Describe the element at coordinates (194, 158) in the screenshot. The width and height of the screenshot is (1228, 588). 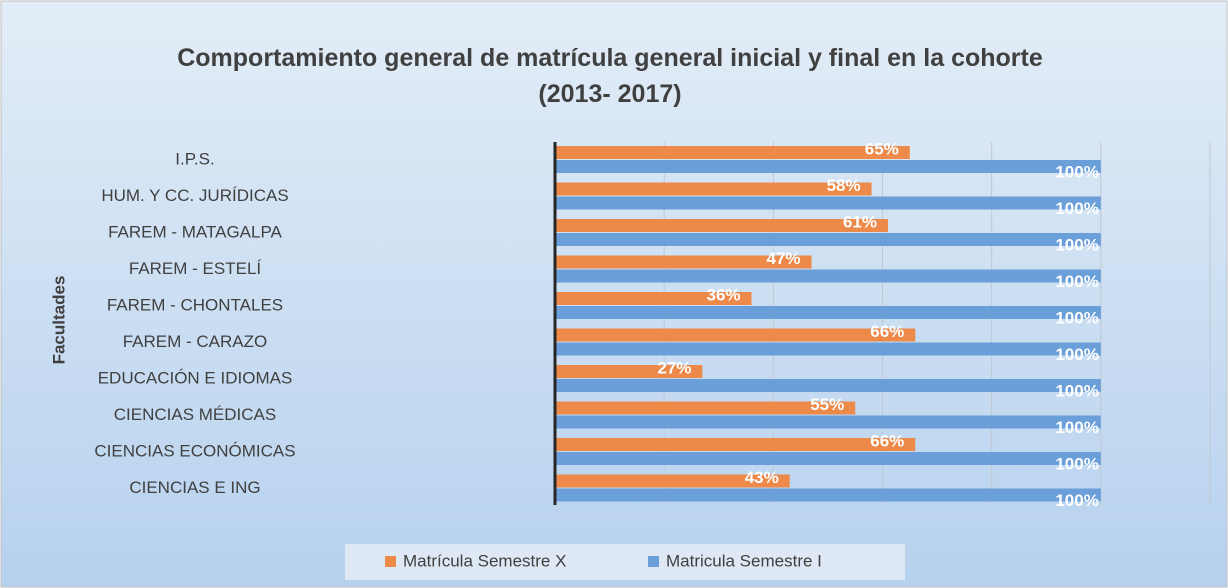
I see `y-tick-label: I.P.S.` at that location.